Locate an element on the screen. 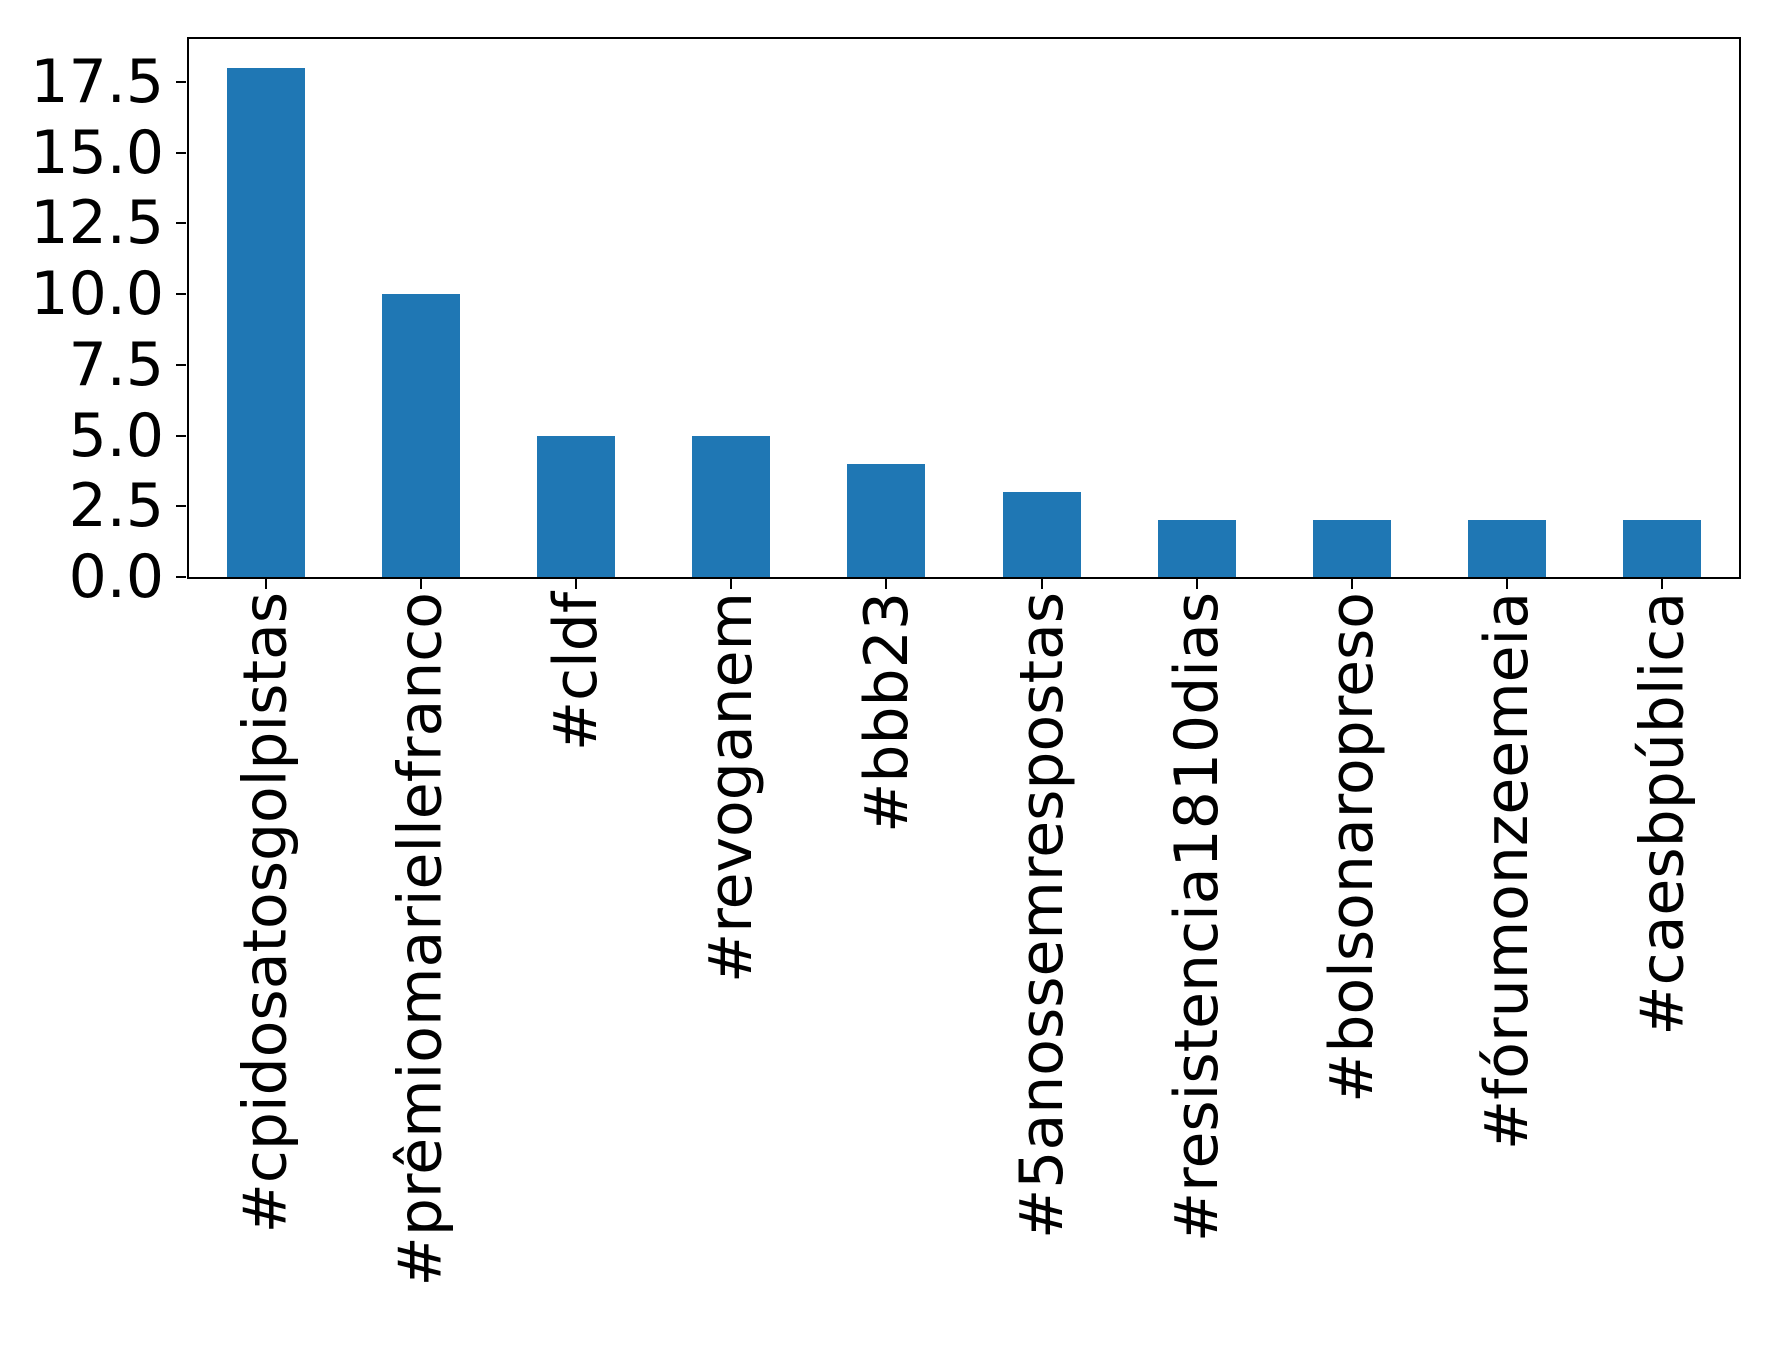  x-tick-label: #bolsonaropreso is located at coordinates (1352, 964).